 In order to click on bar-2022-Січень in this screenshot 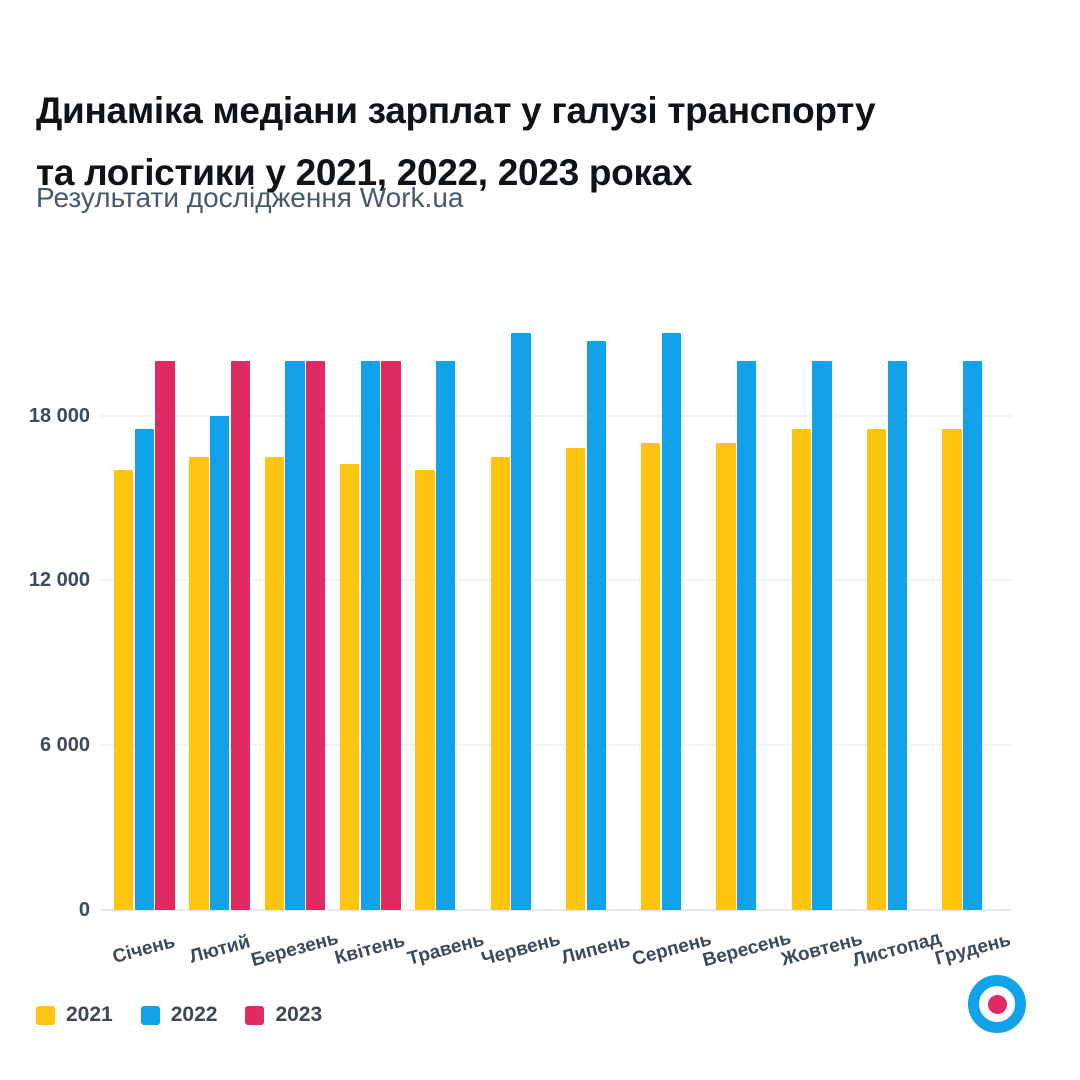, I will do `click(144, 669)`.